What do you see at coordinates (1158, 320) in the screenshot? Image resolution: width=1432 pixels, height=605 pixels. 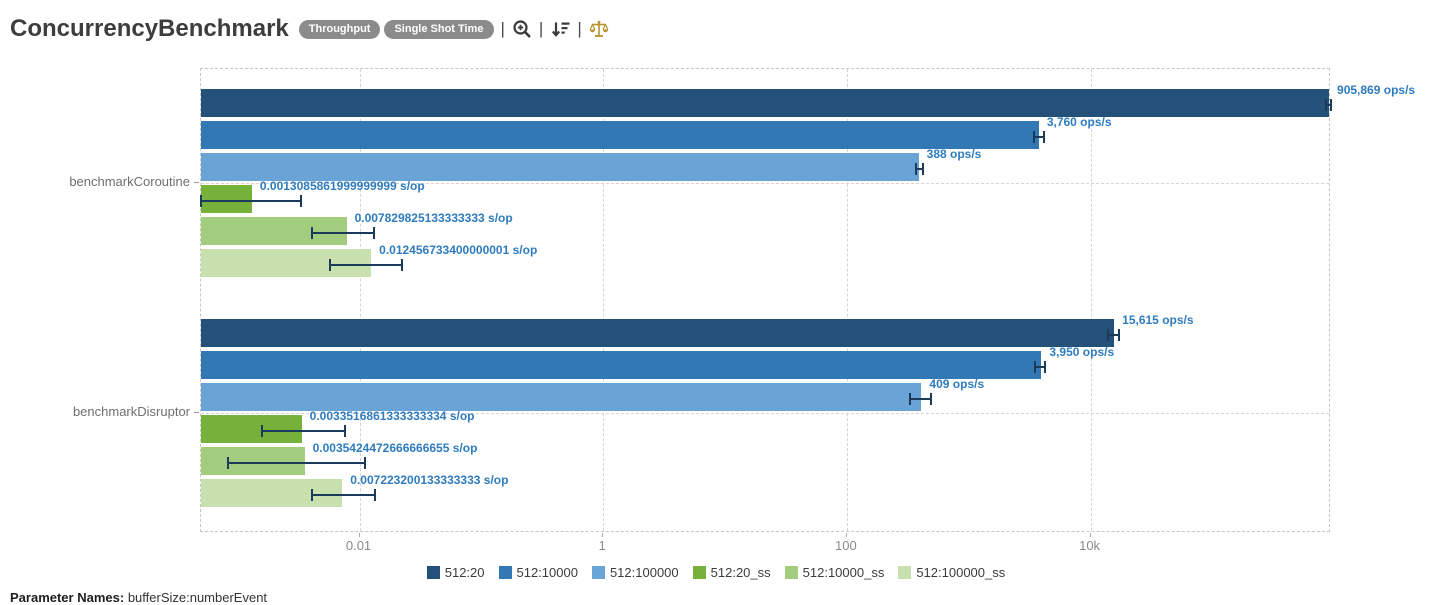 I see `bar-value-label: 15,615 ops/s` at bounding box center [1158, 320].